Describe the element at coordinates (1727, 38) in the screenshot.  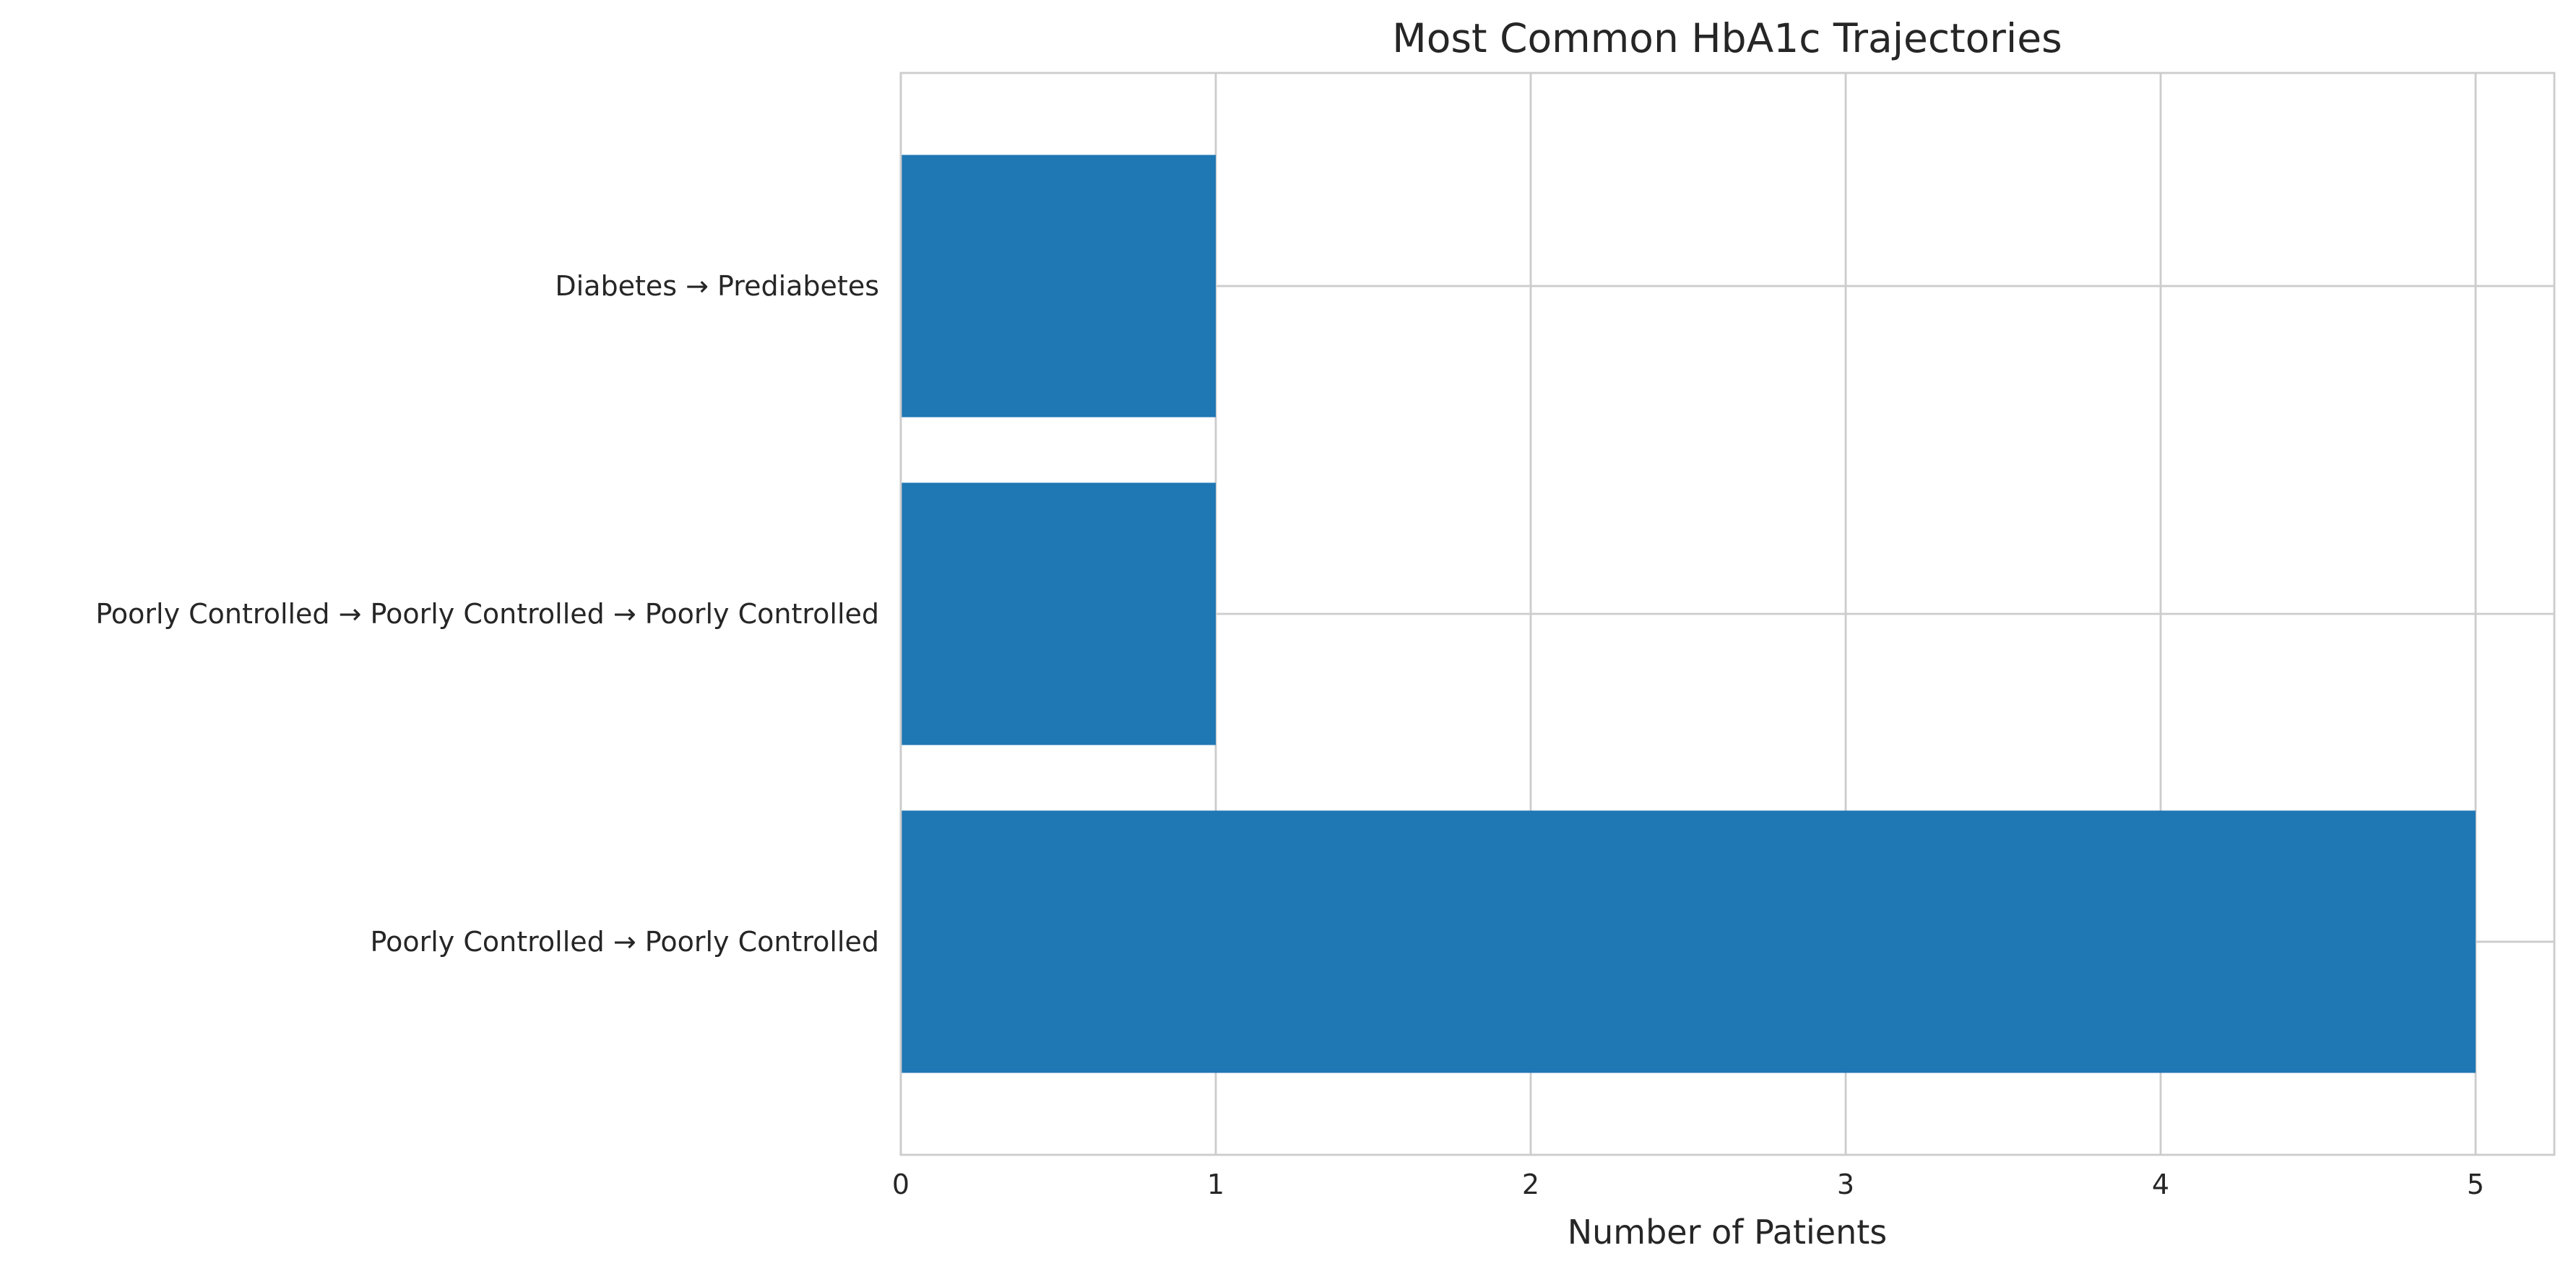
I see `chart-title: Most Common HbA1c Trajectories` at that location.